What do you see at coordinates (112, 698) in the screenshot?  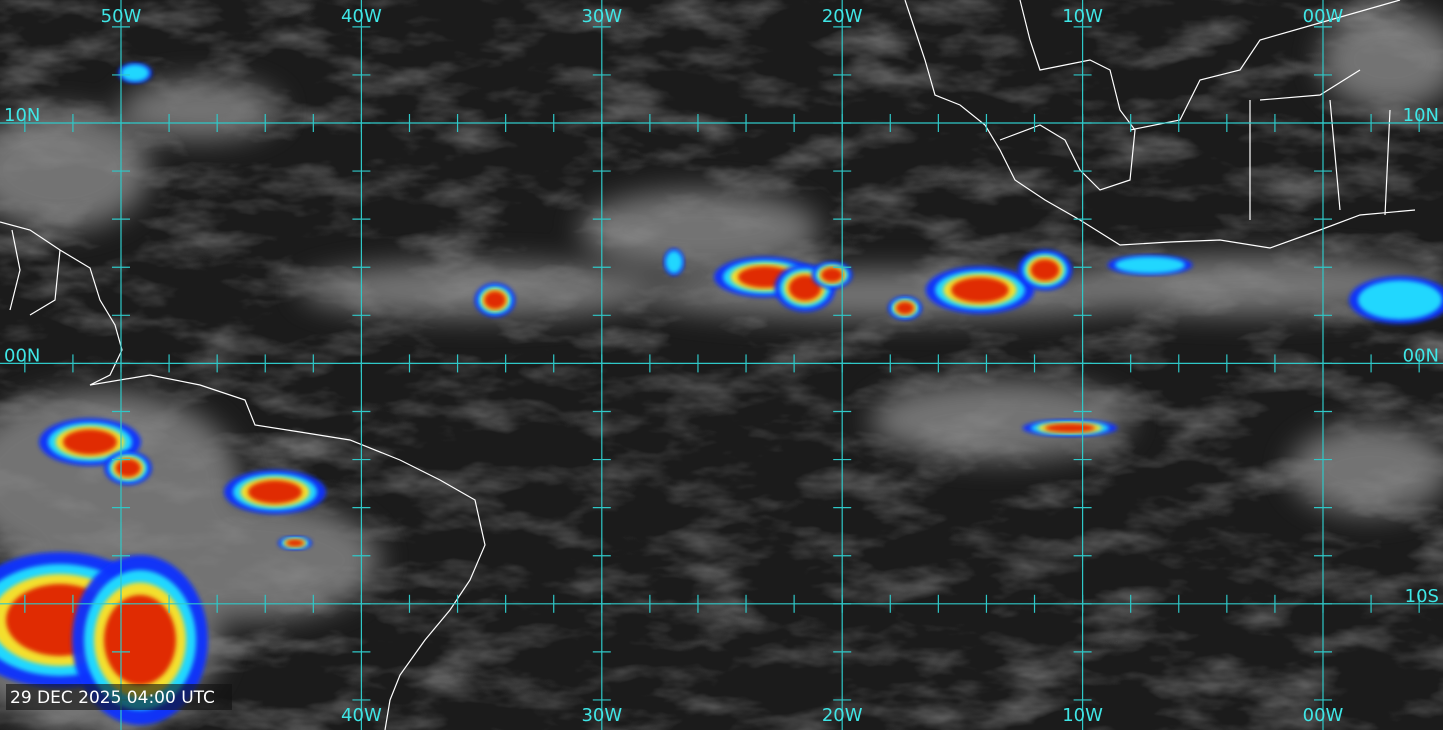 I see `timestamp: 29 DEC 2025 04:00 UTC` at bounding box center [112, 698].